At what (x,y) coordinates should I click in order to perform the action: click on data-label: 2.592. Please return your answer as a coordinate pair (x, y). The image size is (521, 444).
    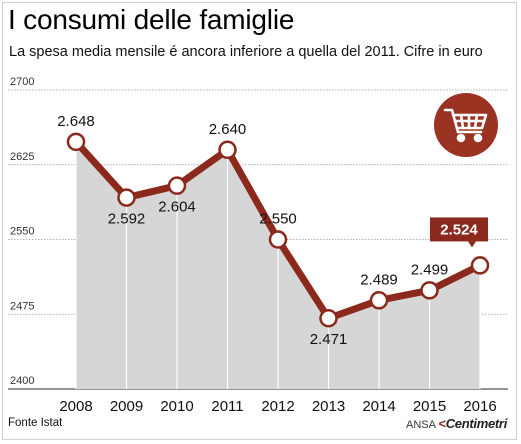
    Looking at the image, I should click on (127, 219).